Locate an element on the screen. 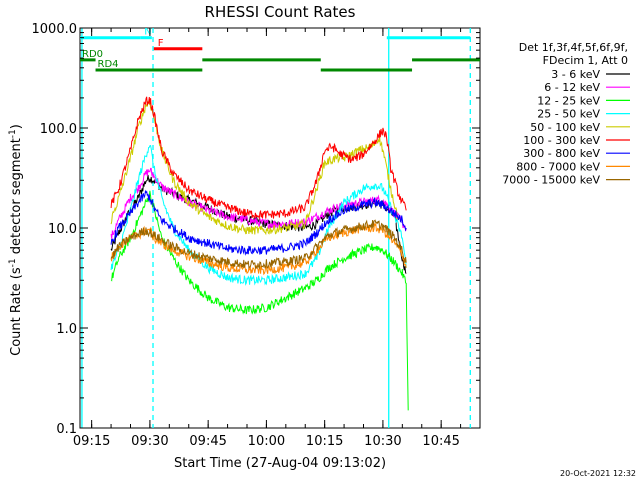 The height and width of the screenshot is (480, 640). legend-entry-label-7: 800 - 7000 keV is located at coordinates (558, 166).